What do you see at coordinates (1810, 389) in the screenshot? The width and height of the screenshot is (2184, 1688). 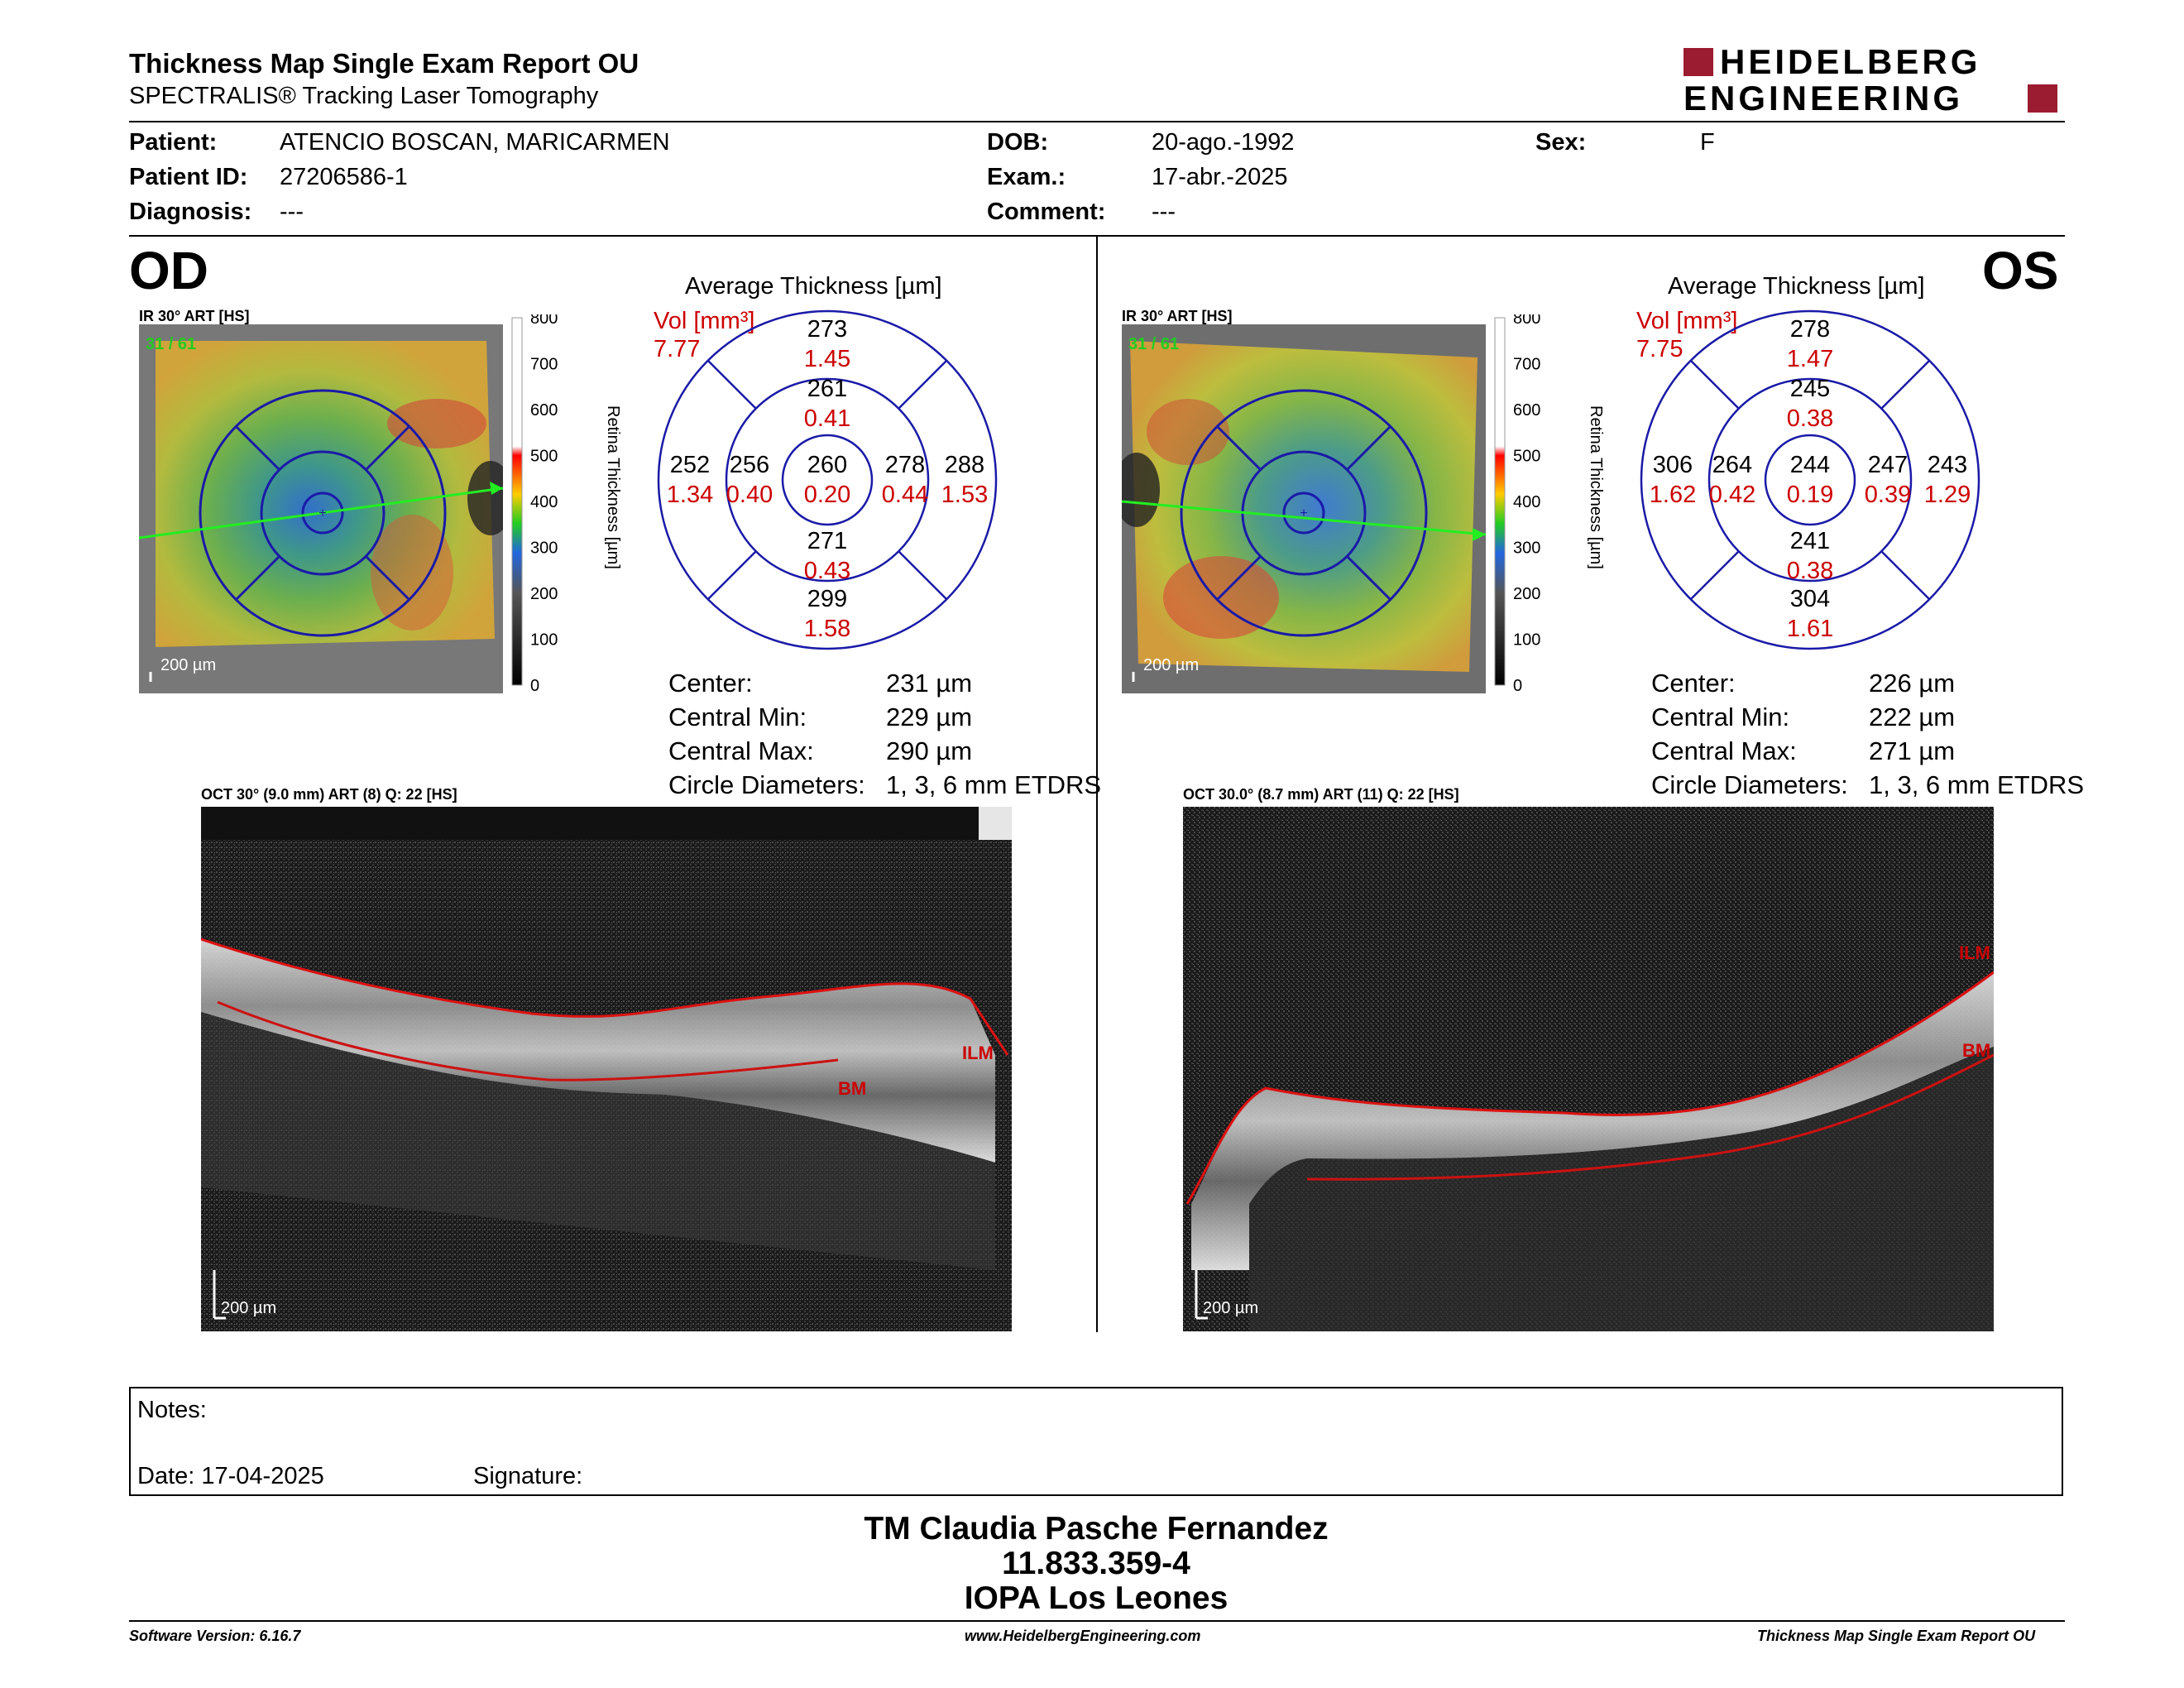 I see `os-sector-thickness: 245` at bounding box center [1810, 389].